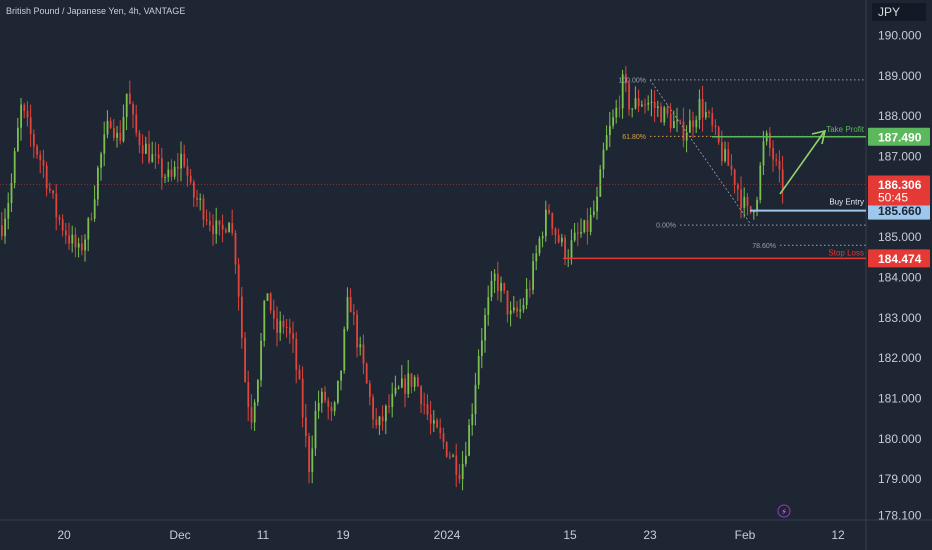 The height and width of the screenshot is (550, 932). I want to click on projection-arrow-head, so click(819, 137).